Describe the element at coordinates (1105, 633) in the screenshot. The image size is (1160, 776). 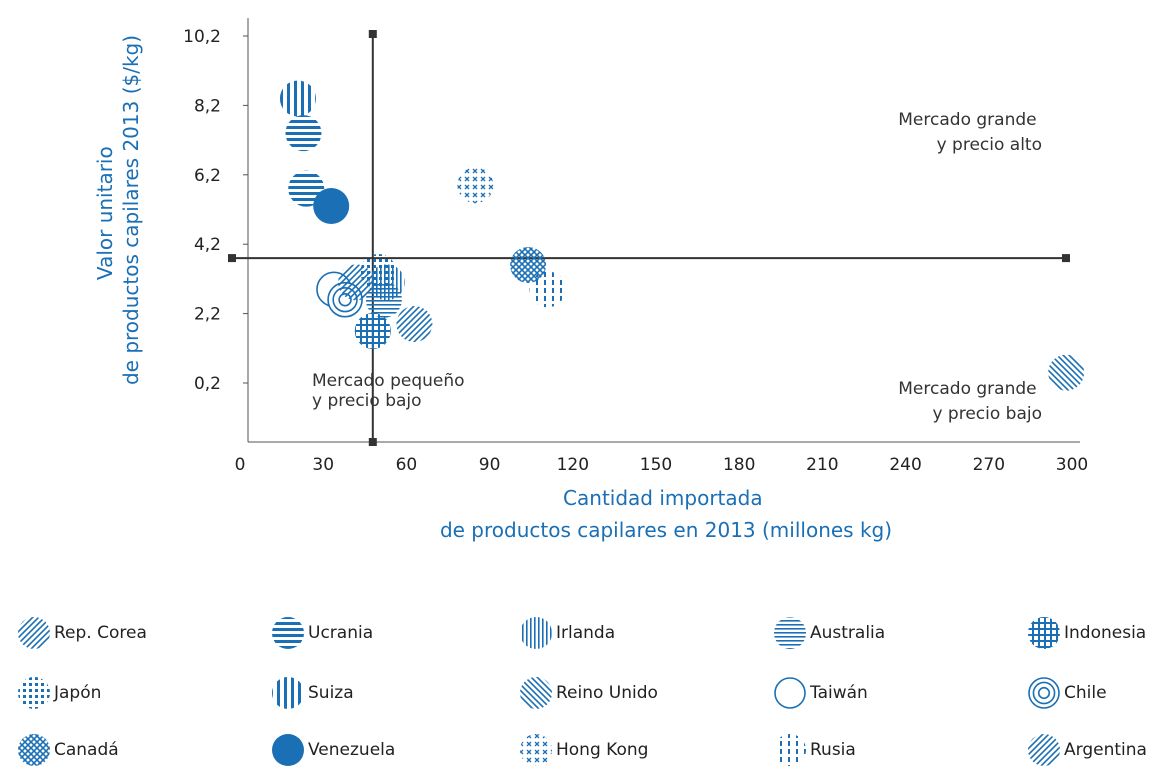
I see `legend-label: Indonesia` at that location.